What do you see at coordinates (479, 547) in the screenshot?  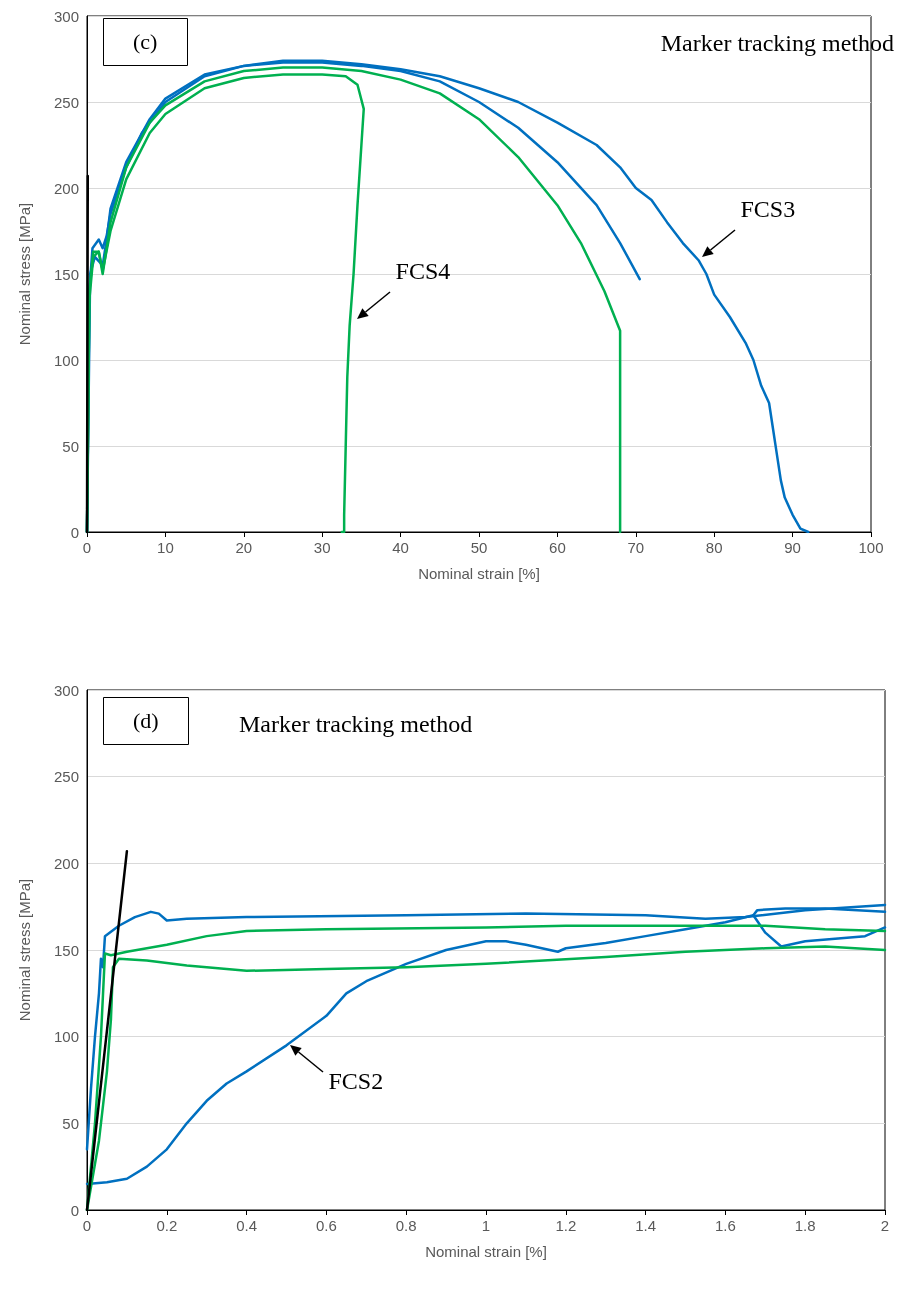 I see `x-tick-label: 50` at bounding box center [479, 547].